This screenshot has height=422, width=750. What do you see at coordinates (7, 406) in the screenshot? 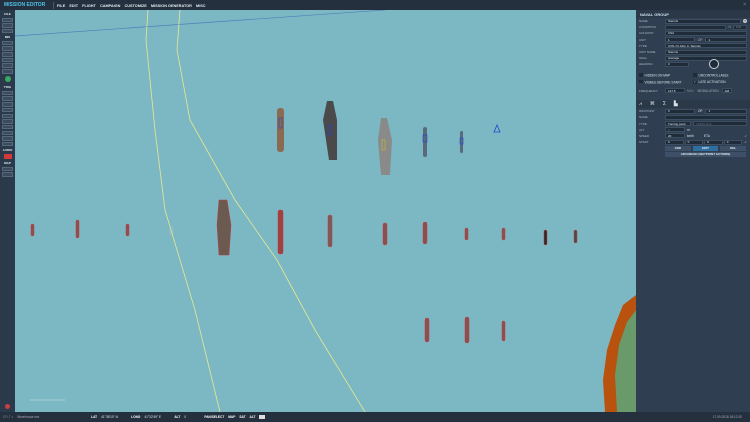
I see `stop-icon` at bounding box center [7, 406].